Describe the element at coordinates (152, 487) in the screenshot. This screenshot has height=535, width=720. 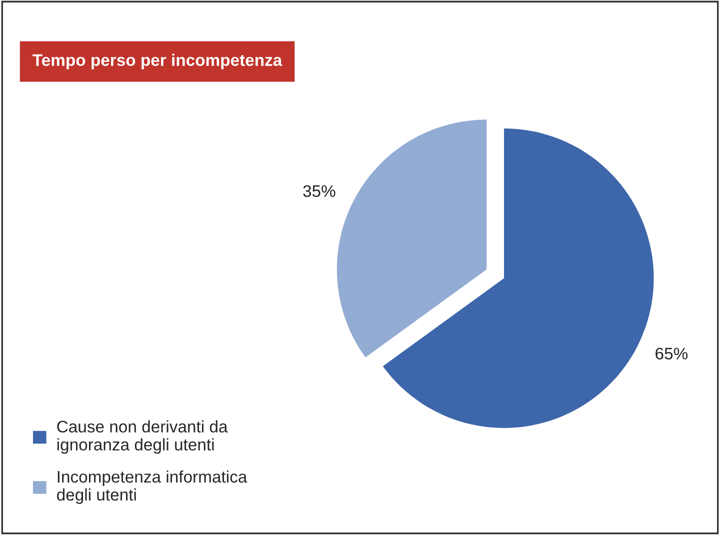
I see `legend-label: Incompetenza informatica degli utenti` at that location.